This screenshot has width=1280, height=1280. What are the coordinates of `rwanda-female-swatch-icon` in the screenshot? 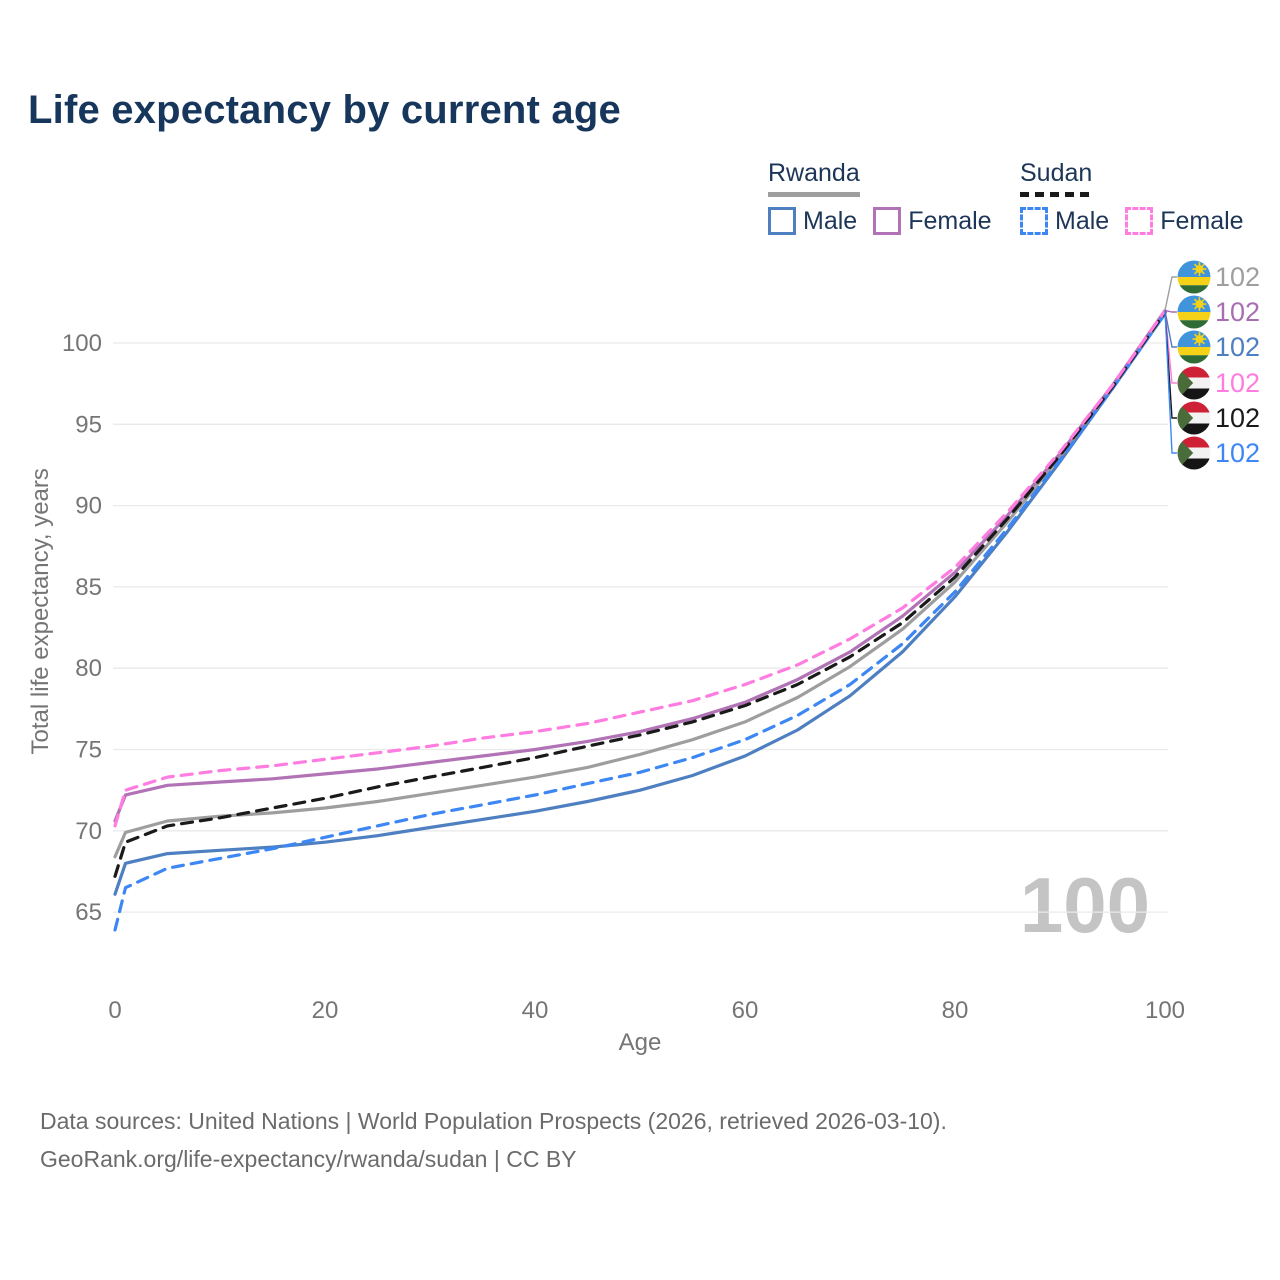 It's located at (887, 221).